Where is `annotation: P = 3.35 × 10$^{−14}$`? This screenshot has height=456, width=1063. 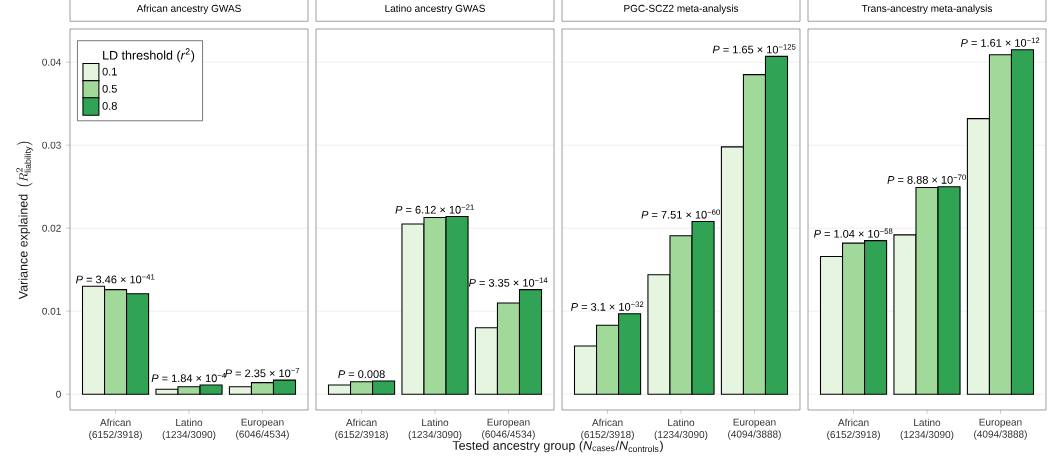
annotation: P = 3.35 × 10$^{−14}$ is located at coordinates (508, 282).